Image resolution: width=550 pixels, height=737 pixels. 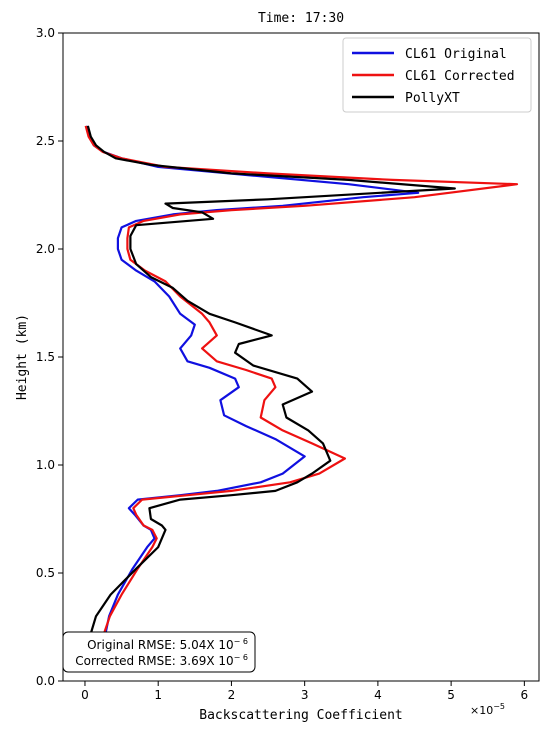 I want to click on x-axis-label: Backscattering Coefficient, so click(x=301, y=715).